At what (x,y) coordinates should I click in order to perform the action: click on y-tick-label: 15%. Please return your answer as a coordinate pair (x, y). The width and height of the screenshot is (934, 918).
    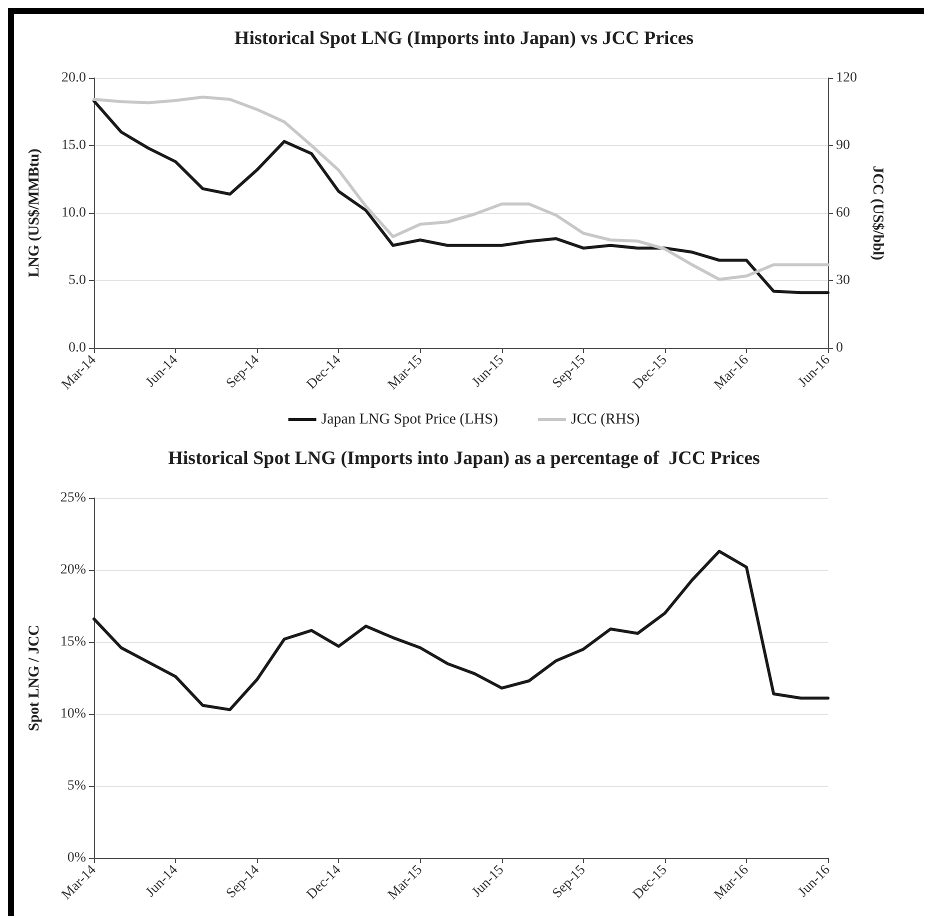
    Looking at the image, I should click on (73, 642).